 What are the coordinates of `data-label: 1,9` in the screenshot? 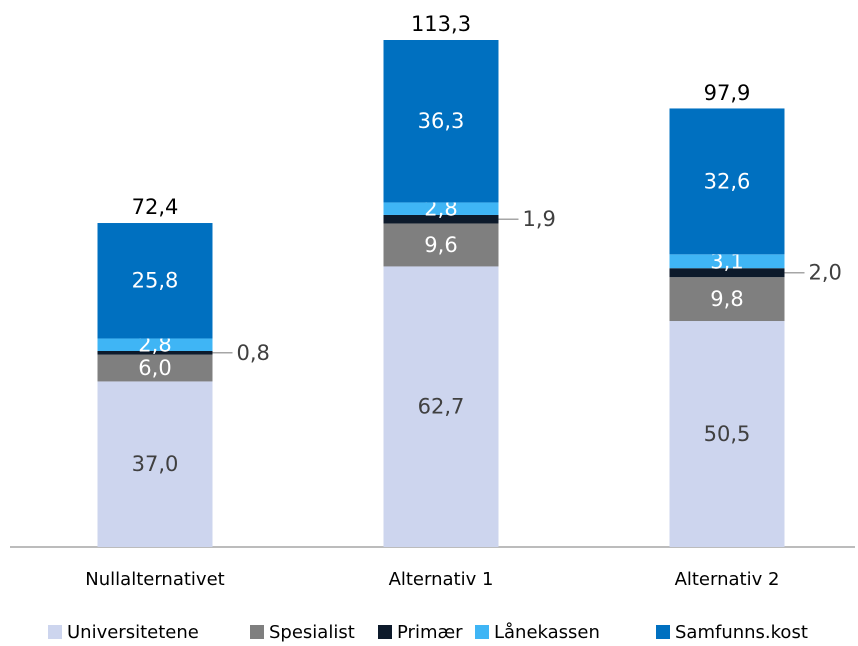 It's located at (539, 219).